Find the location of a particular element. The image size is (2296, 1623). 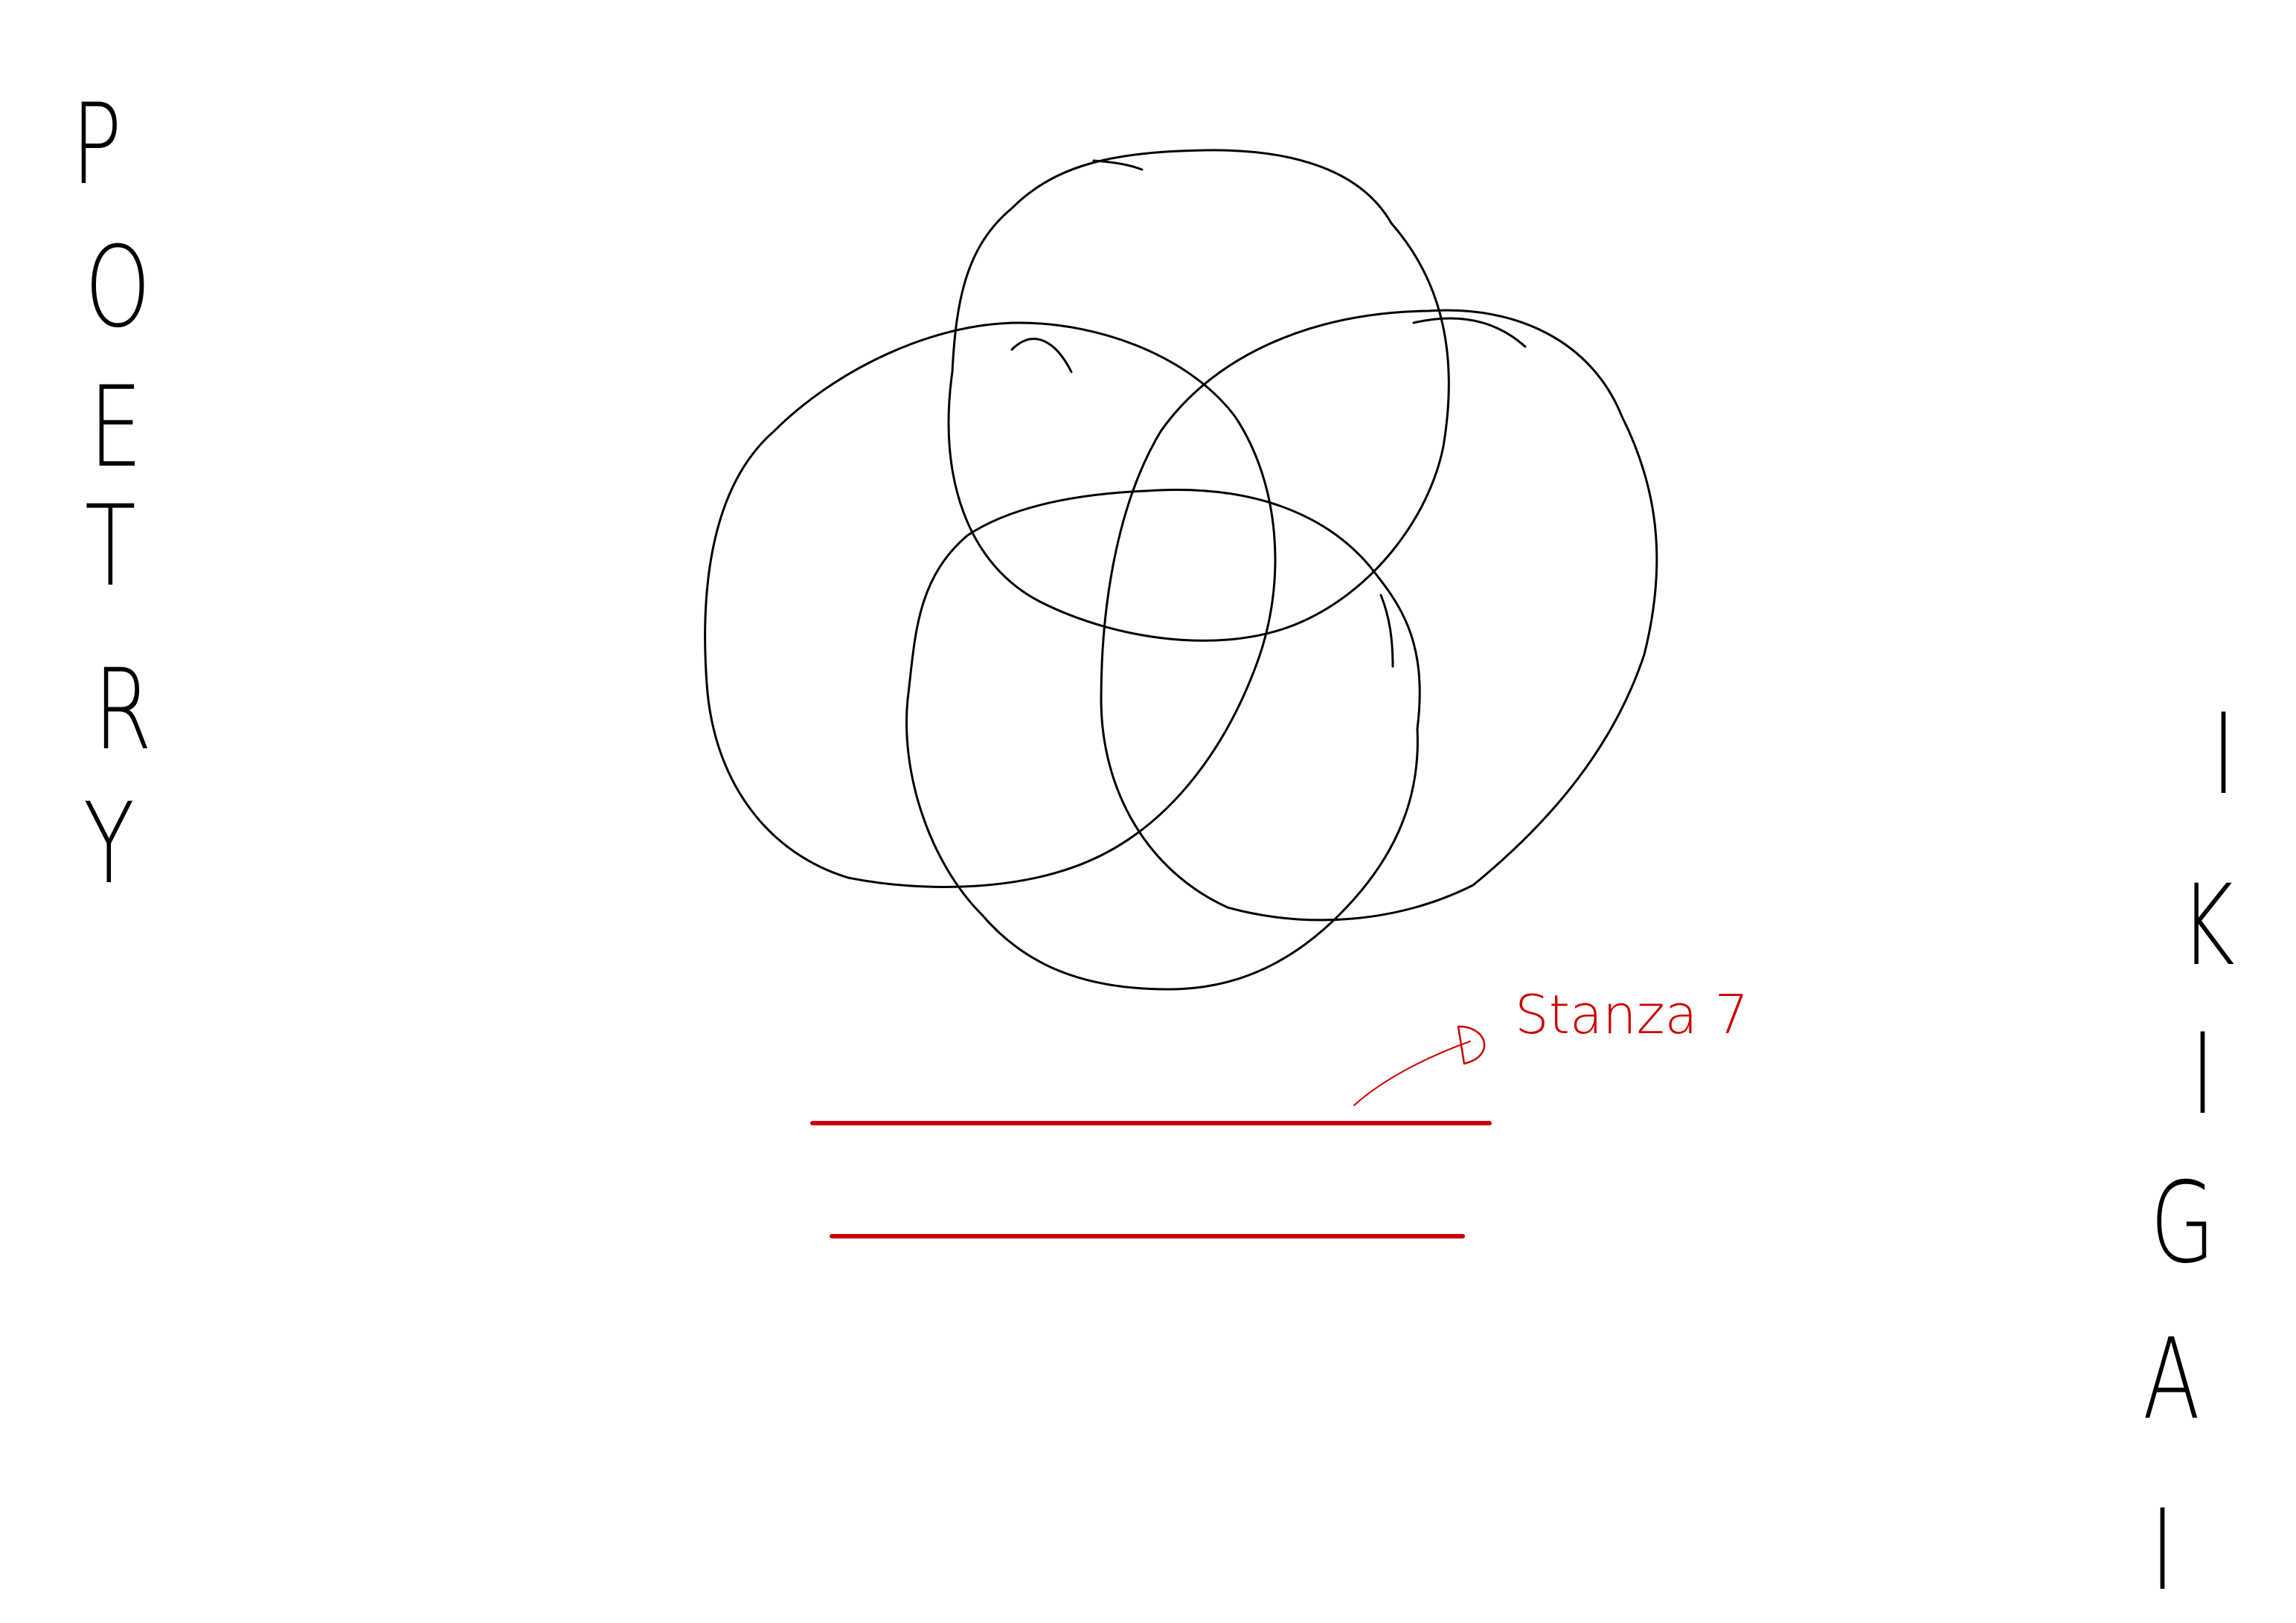

venn-circle-bottom-overlap-stroke is located at coordinates (1386, 631).